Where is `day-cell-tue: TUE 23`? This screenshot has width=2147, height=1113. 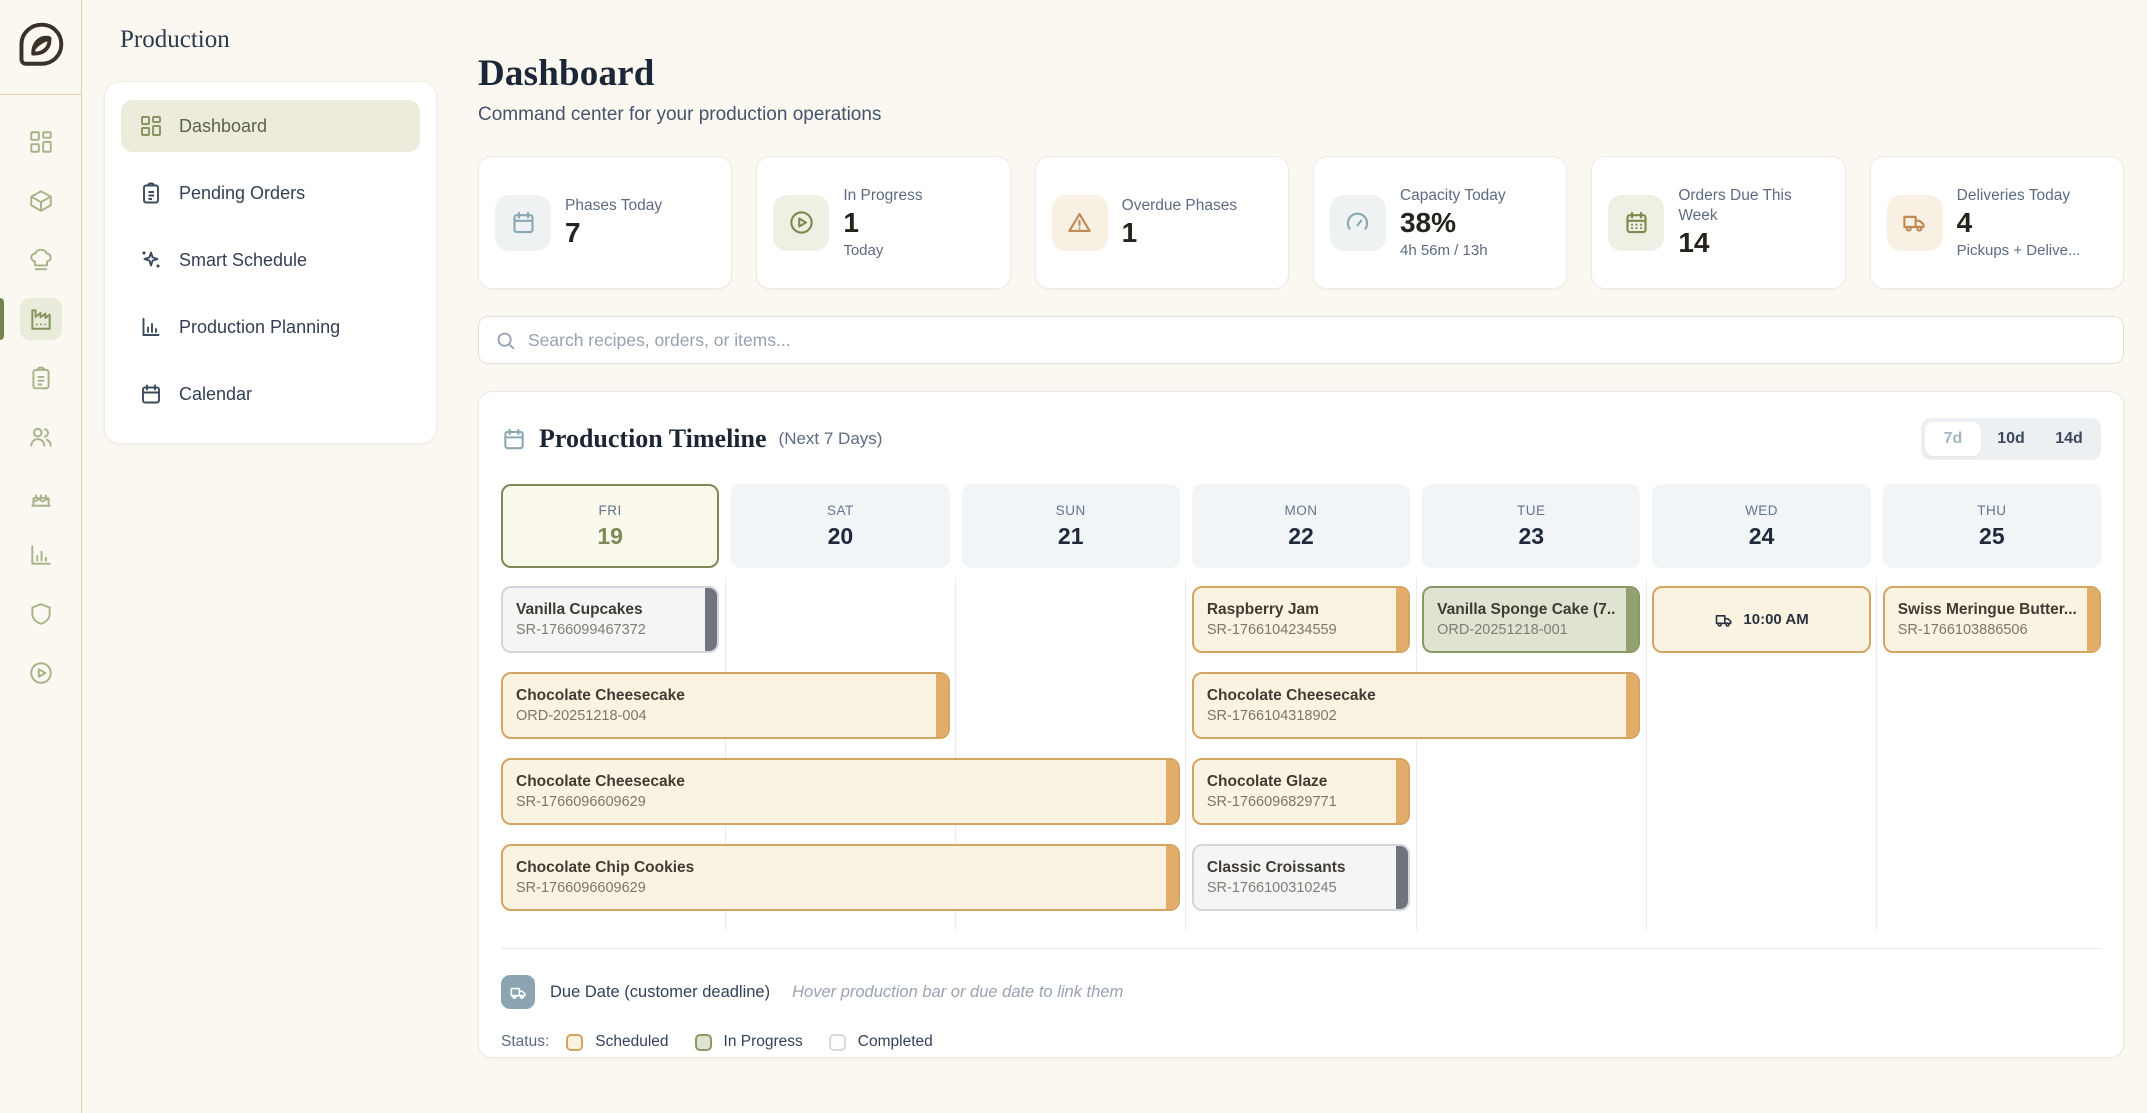
day-cell-tue: TUE 23 is located at coordinates (1531, 526).